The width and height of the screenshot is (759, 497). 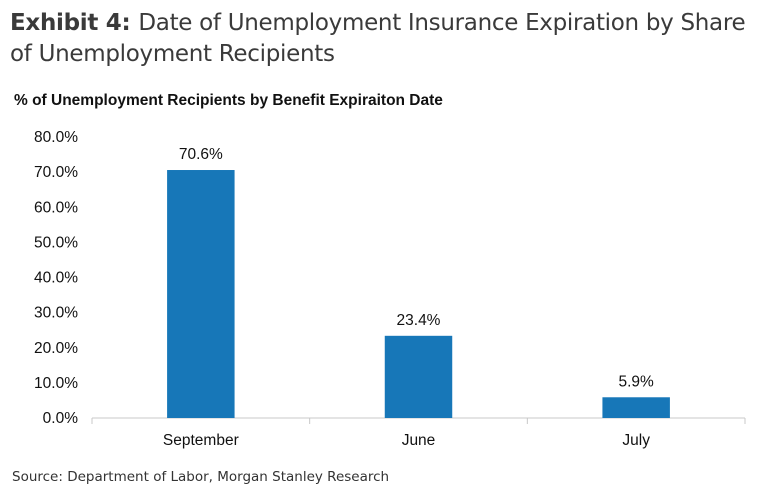 I want to click on y-tick-label: 80.0%, so click(x=56, y=137).